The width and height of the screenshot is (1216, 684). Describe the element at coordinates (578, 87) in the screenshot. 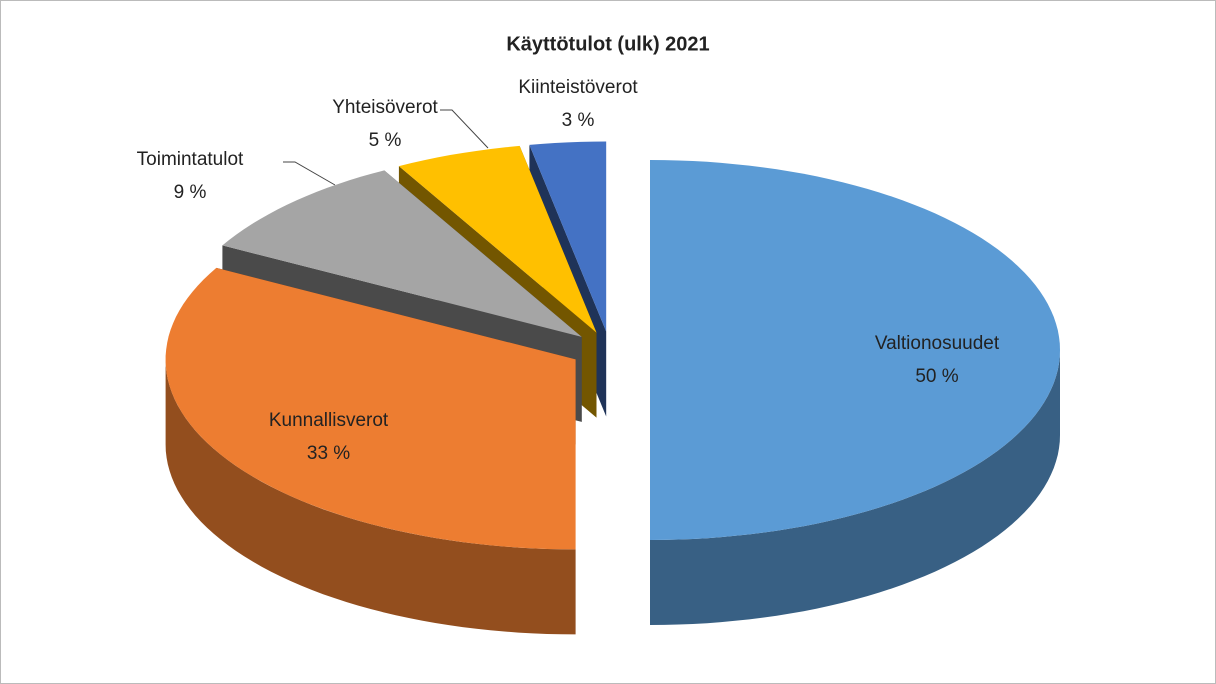

I see `data-label-name: Kiinteistöverot` at that location.